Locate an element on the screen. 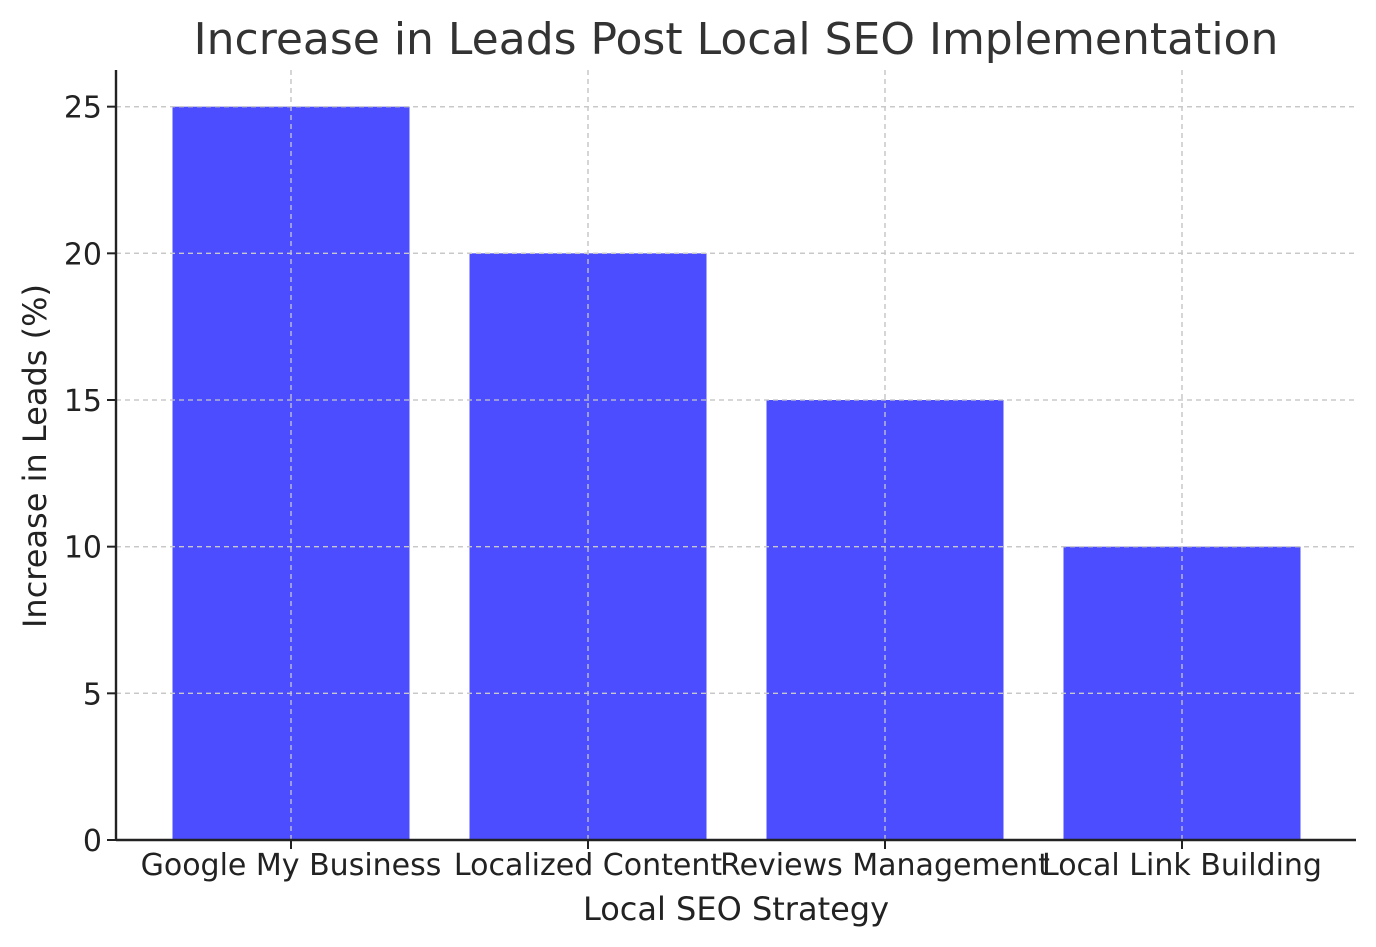 The image size is (1376, 947). y-tick-label: 20 is located at coordinates (83, 254).